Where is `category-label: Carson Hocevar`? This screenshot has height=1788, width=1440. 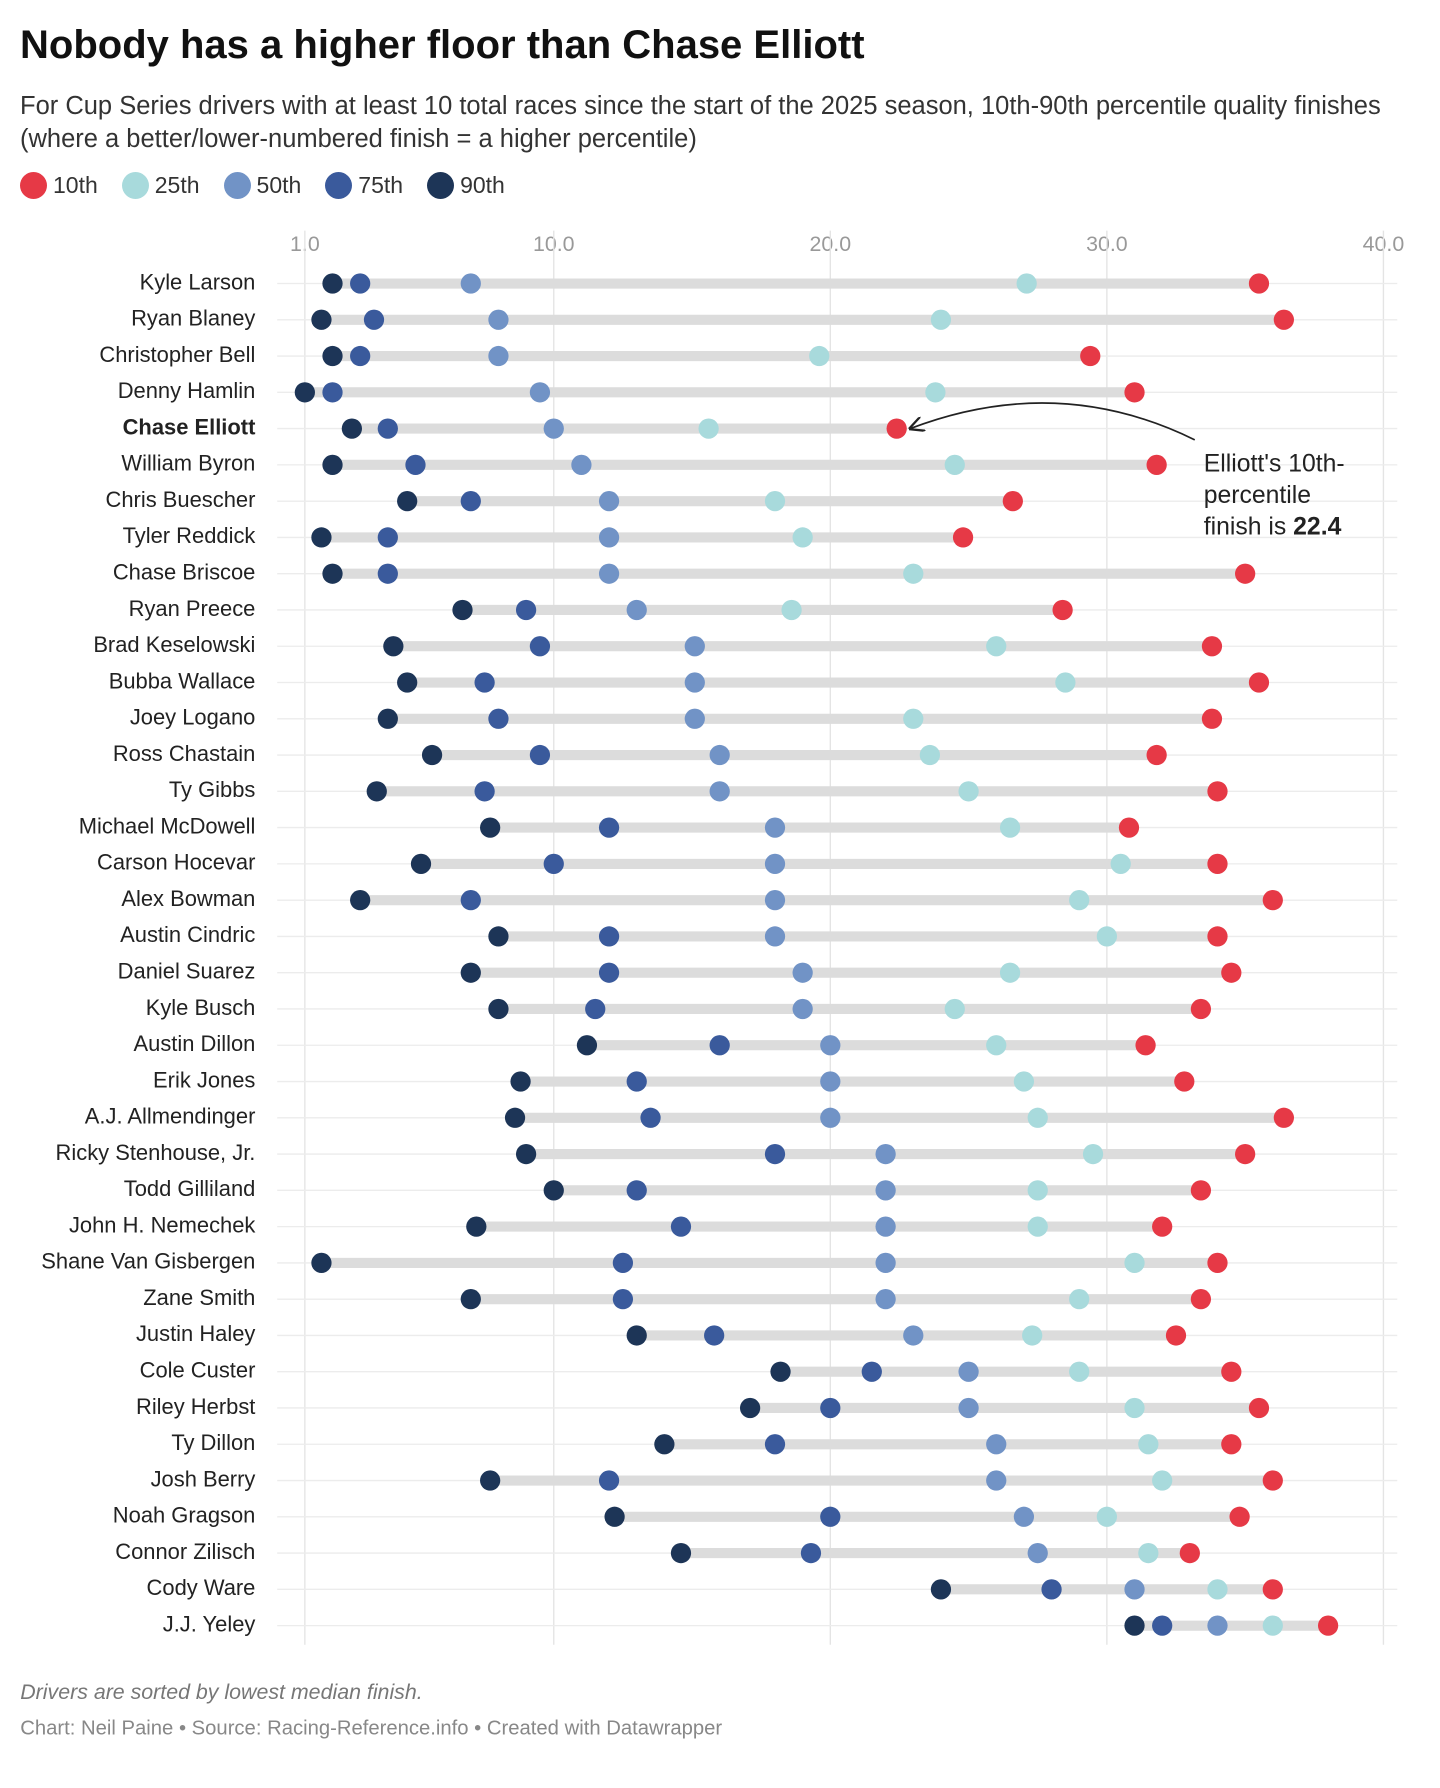 category-label: Carson Hocevar is located at coordinates (176, 862).